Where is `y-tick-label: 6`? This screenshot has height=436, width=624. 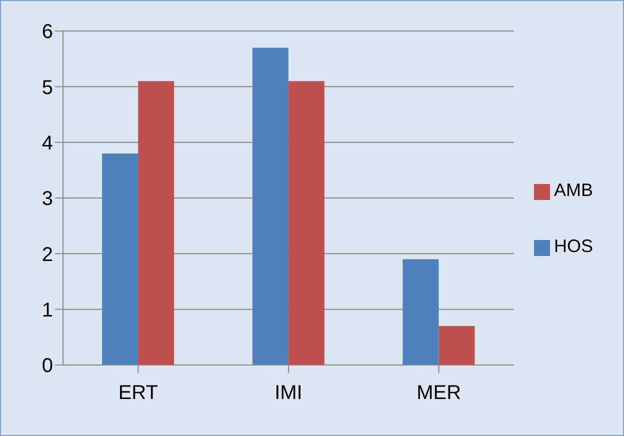
y-tick-label: 6 is located at coordinates (47, 32).